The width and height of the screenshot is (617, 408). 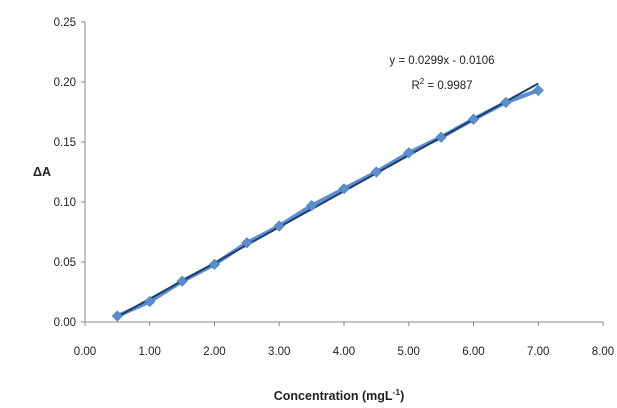 I want to click on y-tick-label: 0.00, so click(x=65, y=323).